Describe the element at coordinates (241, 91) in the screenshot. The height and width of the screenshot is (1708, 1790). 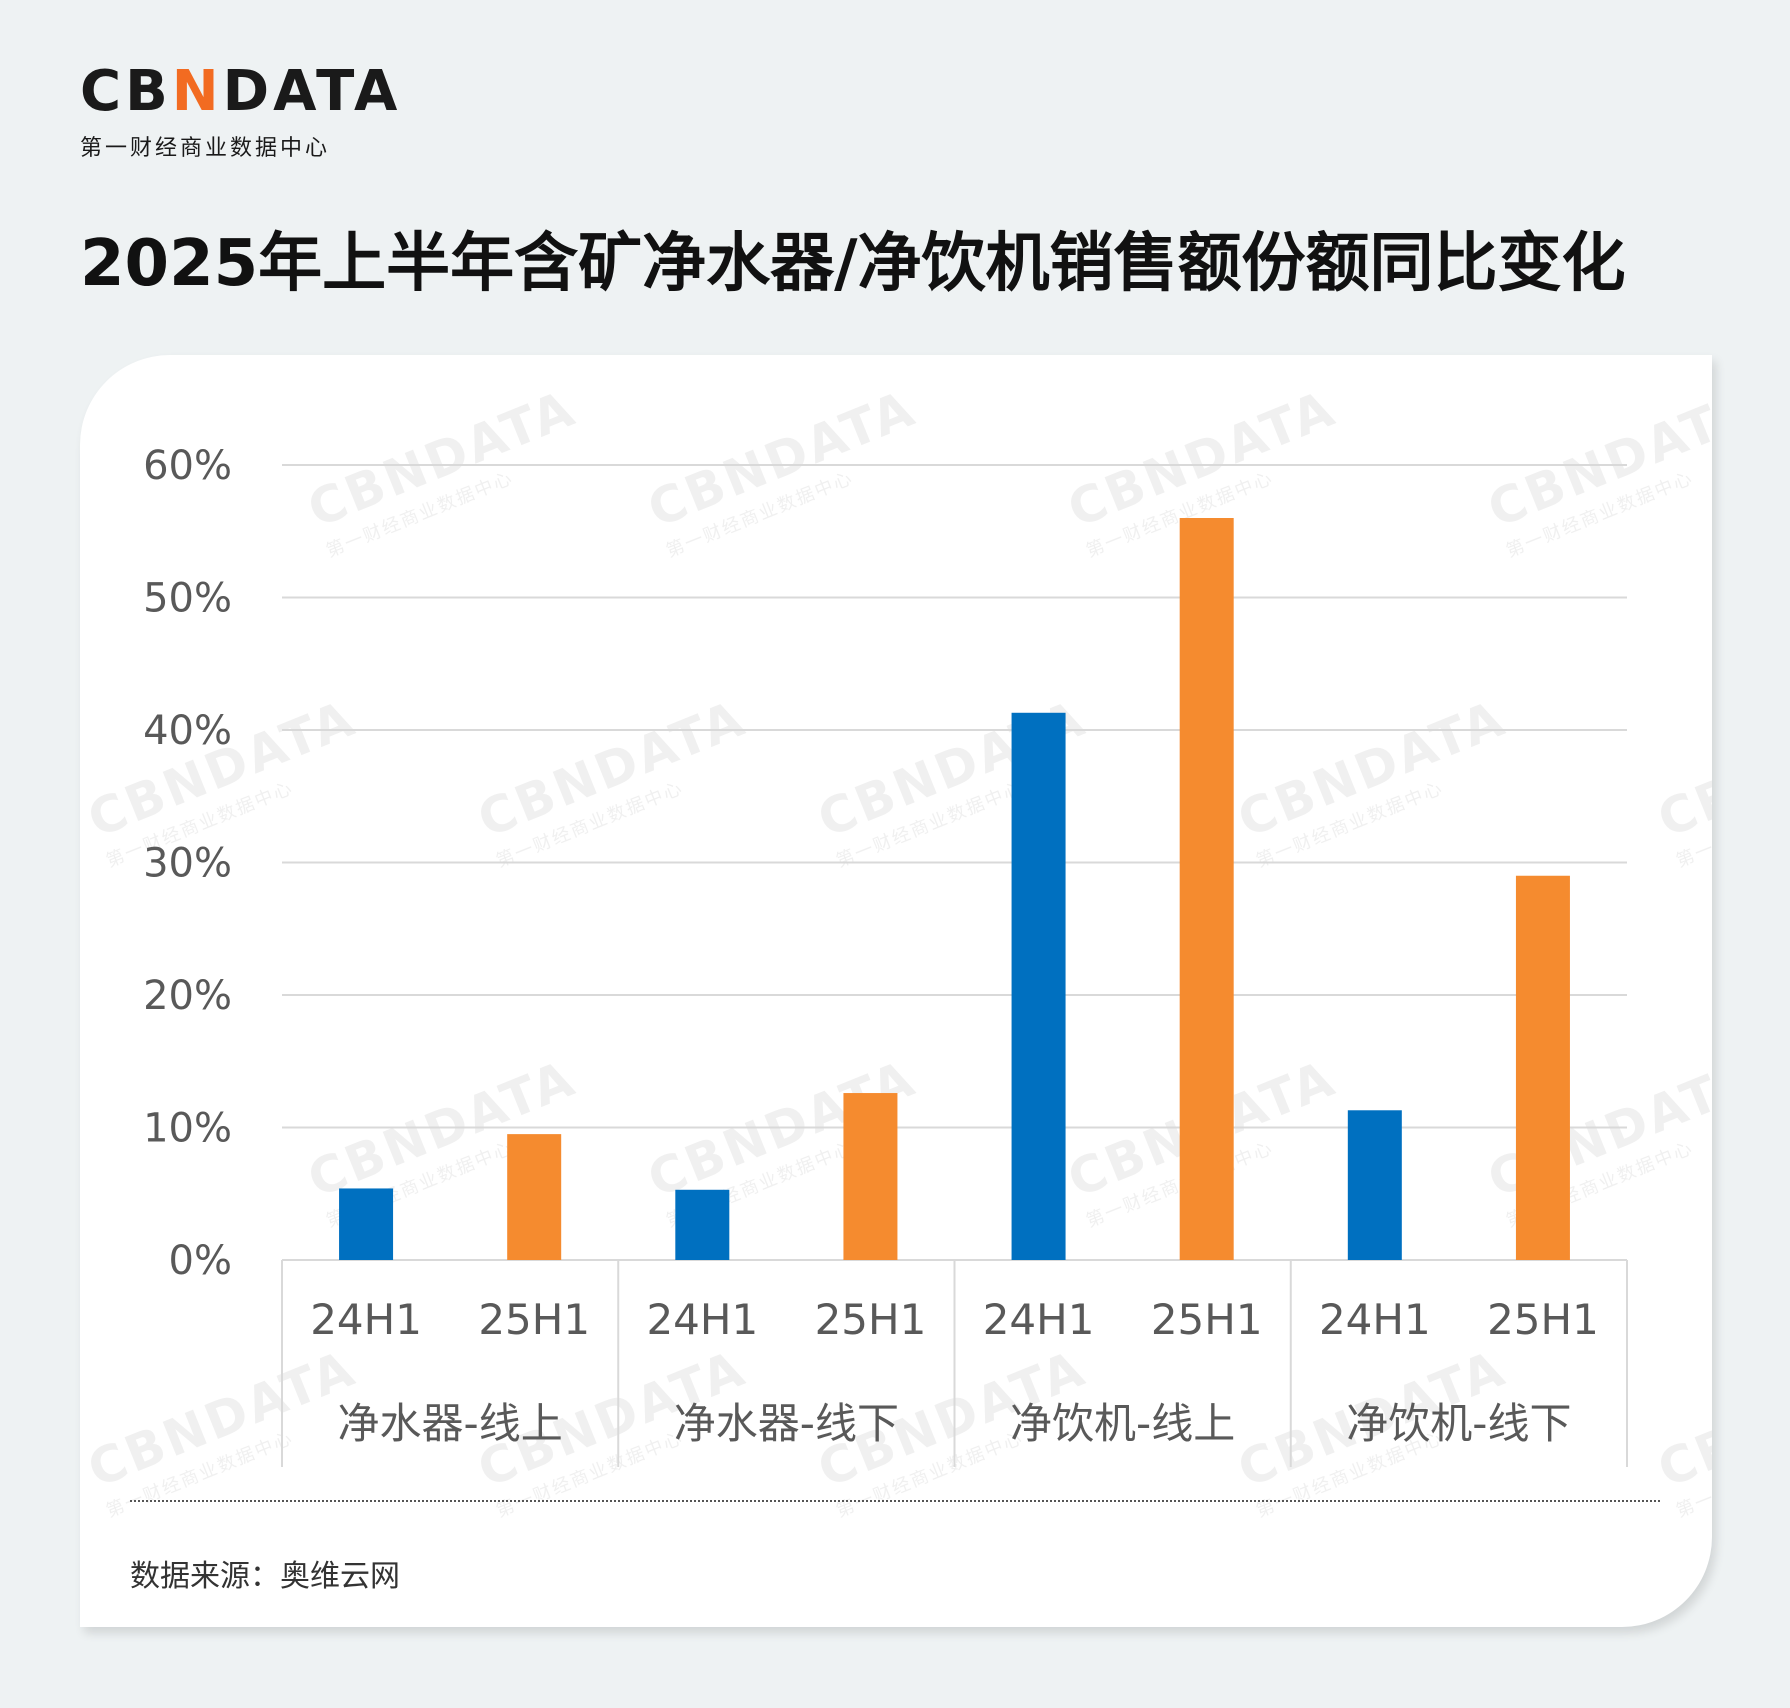
I see `brand-logo: CBNDATA` at that location.